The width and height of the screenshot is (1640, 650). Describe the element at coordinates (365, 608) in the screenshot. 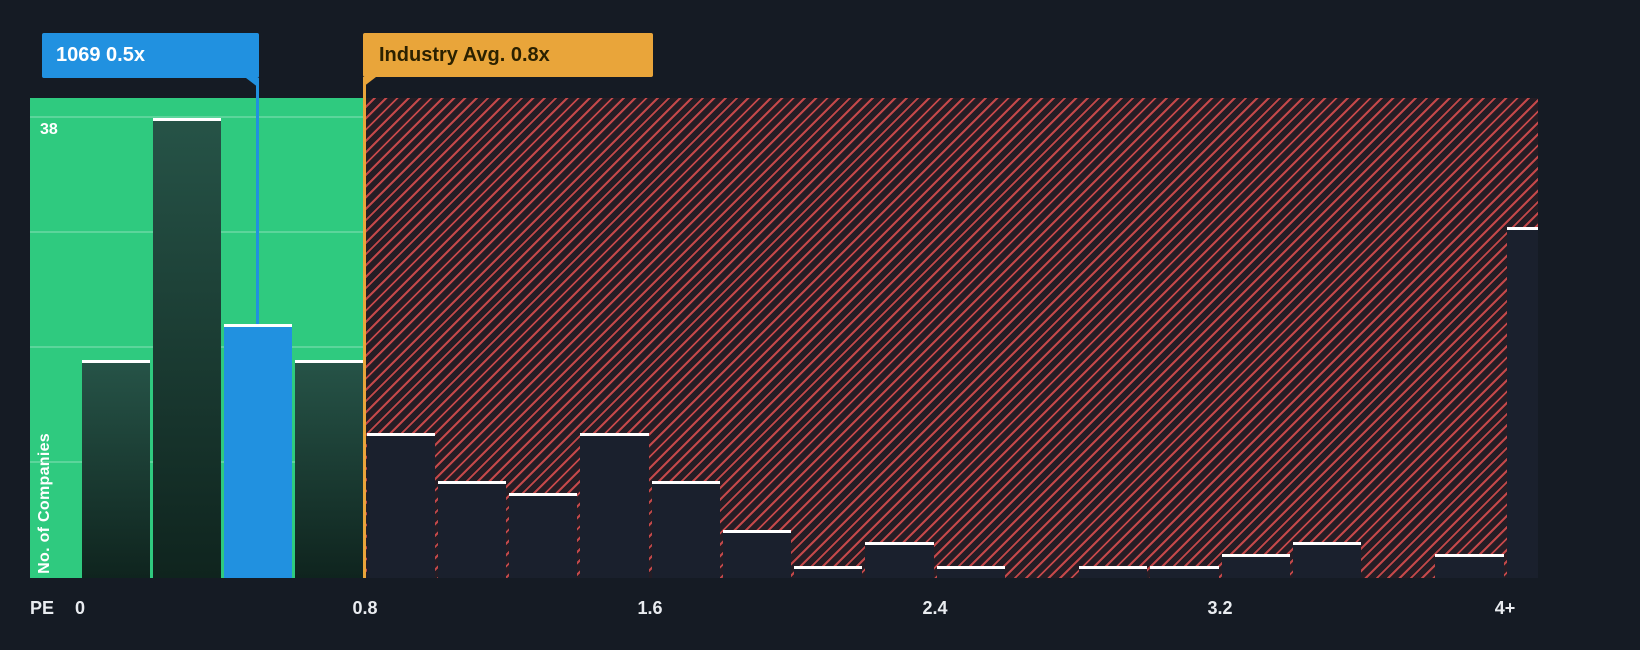

I see `x-axis-tick-label: 0.8` at that location.